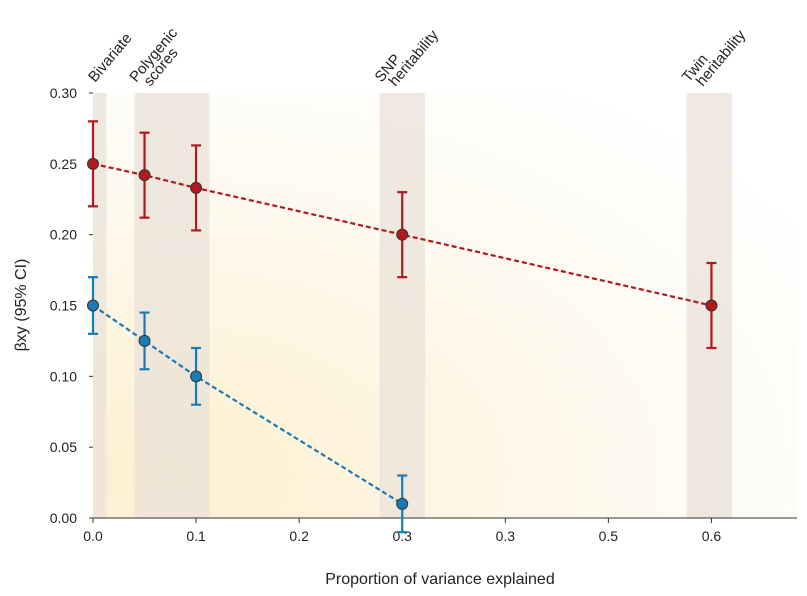  What do you see at coordinates (21, 305) in the screenshot?
I see `y-axis-label: βxy (95% CI)` at bounding box center [21, 305].